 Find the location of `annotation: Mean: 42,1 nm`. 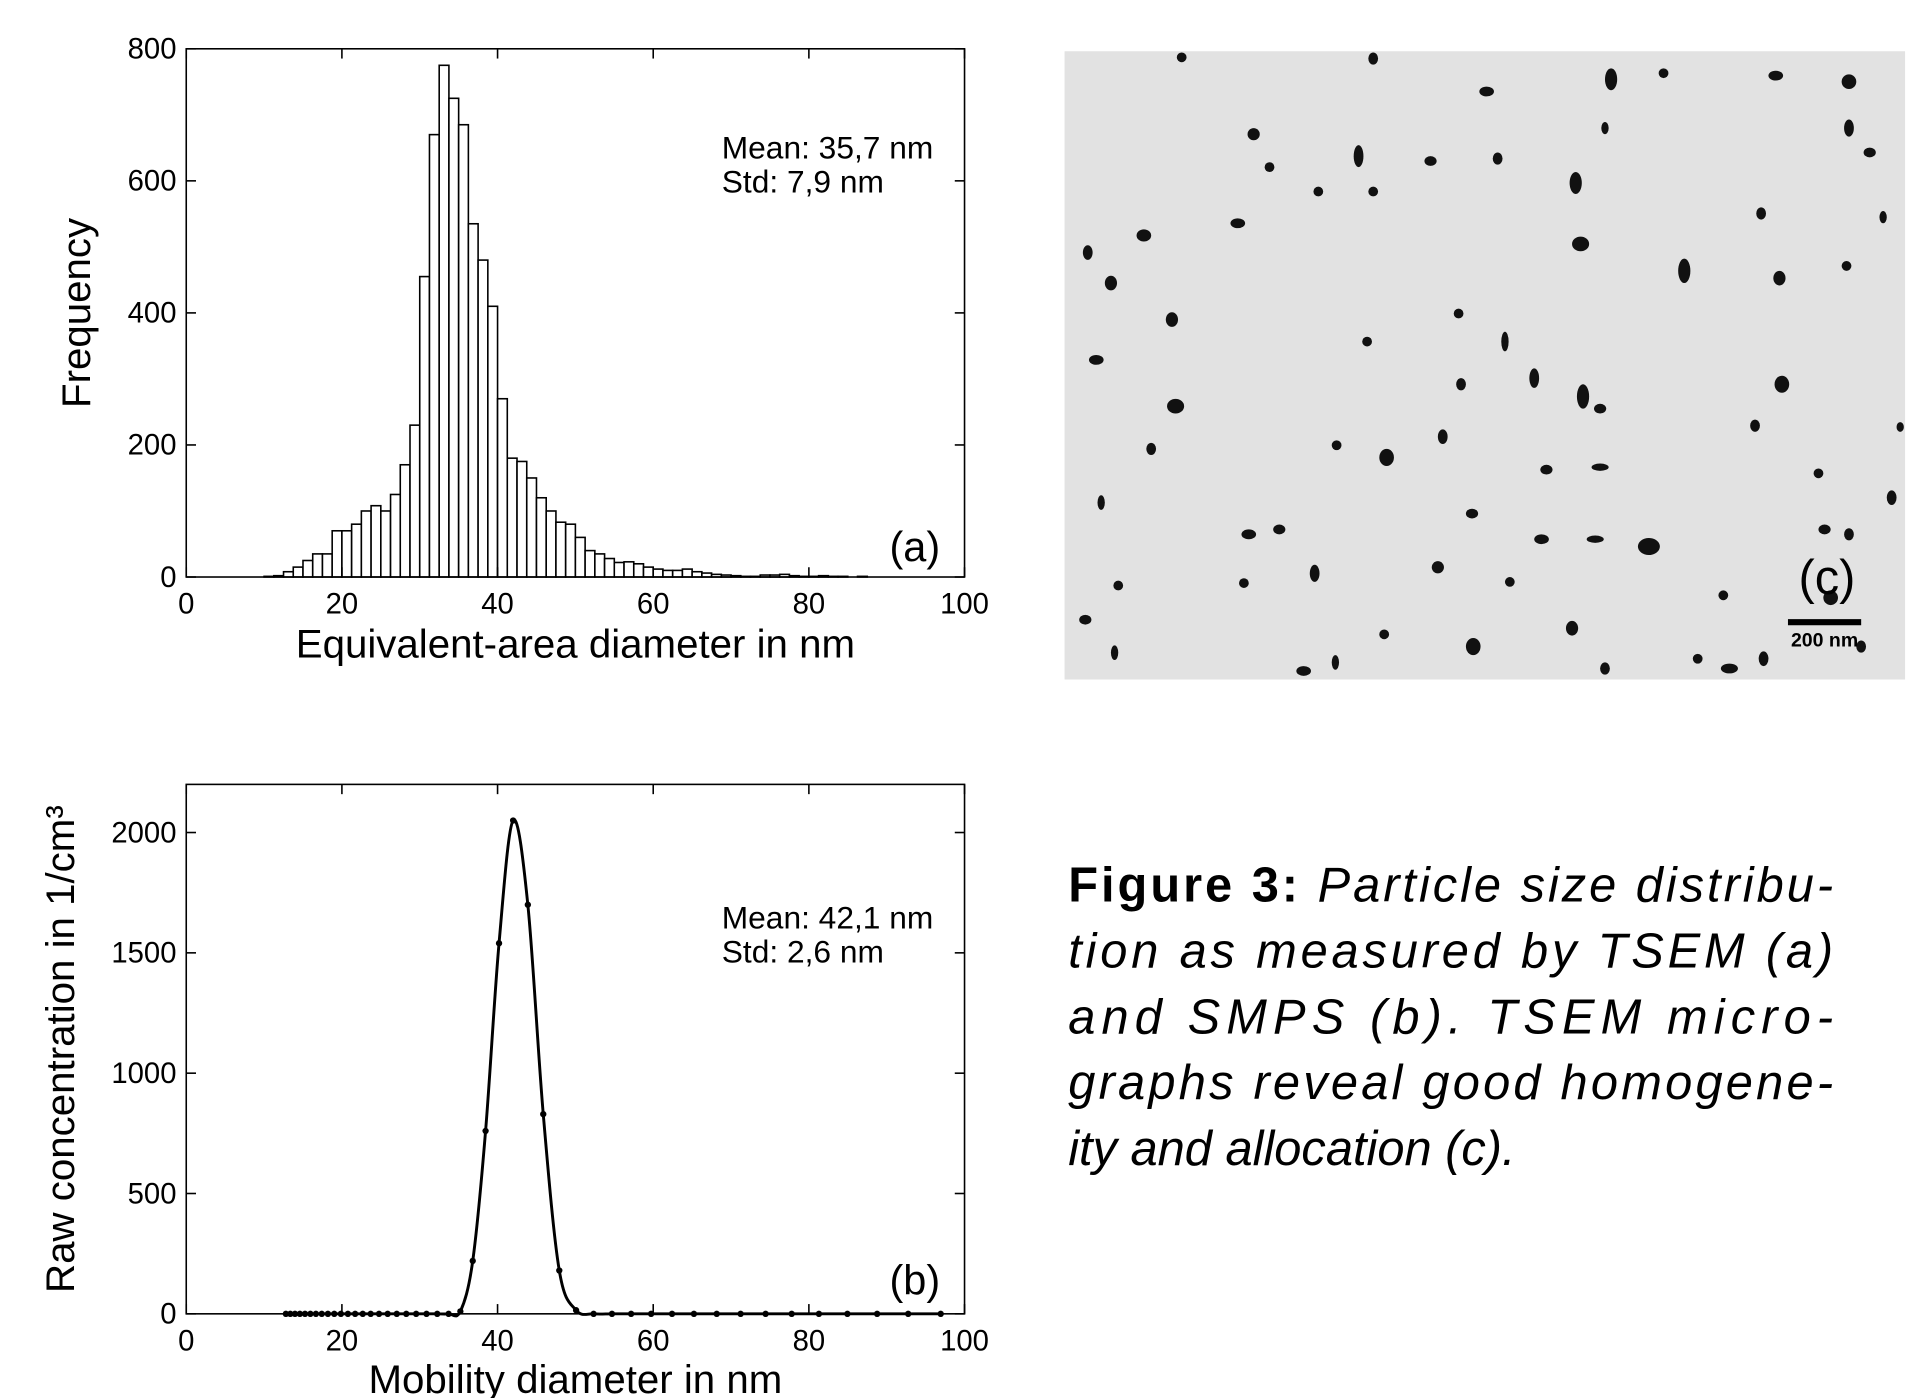

annotation: Mean: 42,1 nm is located at coordinates (827, 917).